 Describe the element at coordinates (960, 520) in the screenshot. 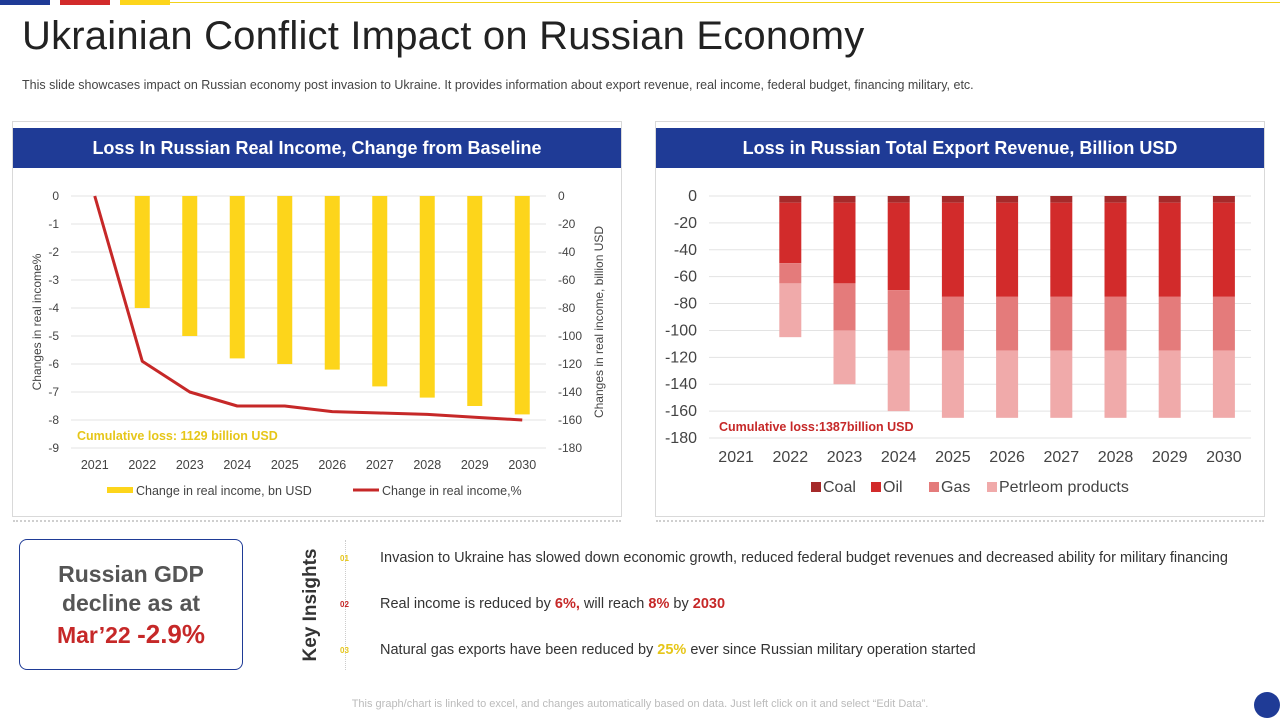

I see `panel-divider` at that location.